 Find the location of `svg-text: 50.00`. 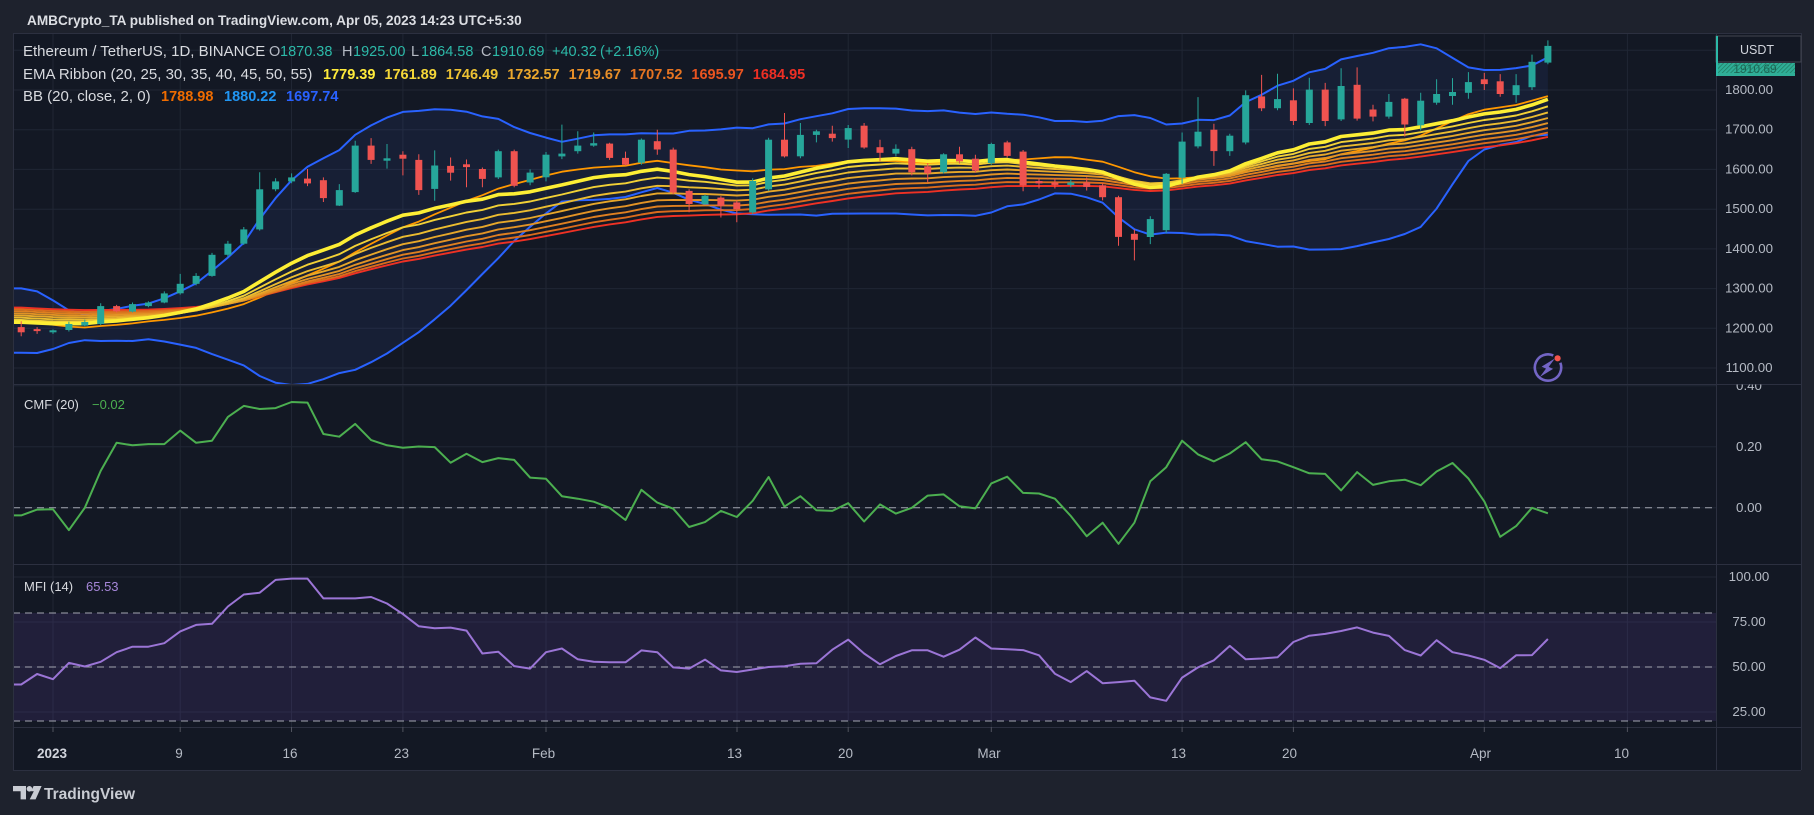

svg-text: 50.00 is located at coordinates (1748, 666).